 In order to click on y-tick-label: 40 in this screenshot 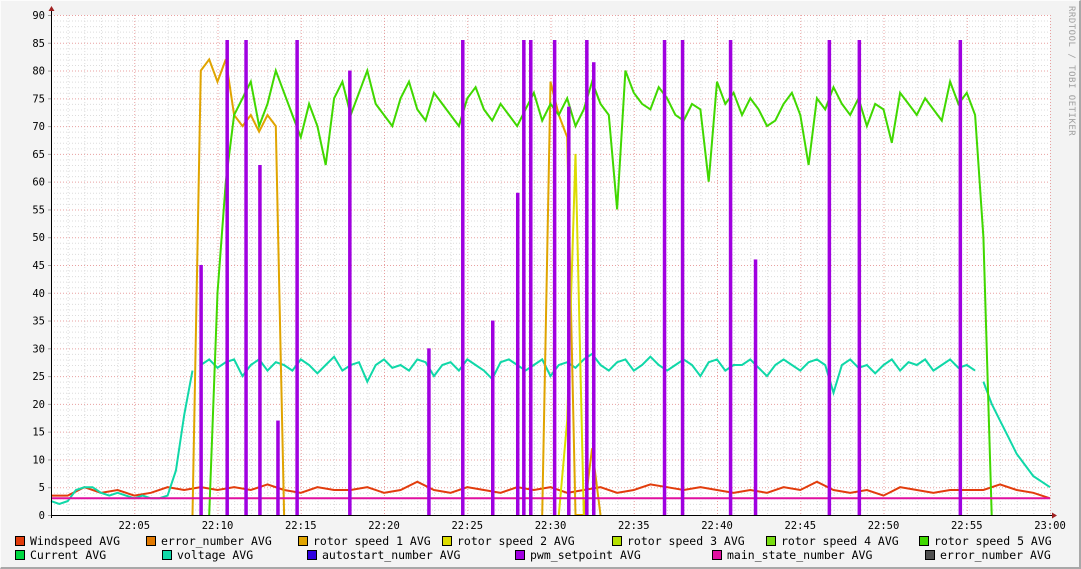, I will do `click(38, 294)`.